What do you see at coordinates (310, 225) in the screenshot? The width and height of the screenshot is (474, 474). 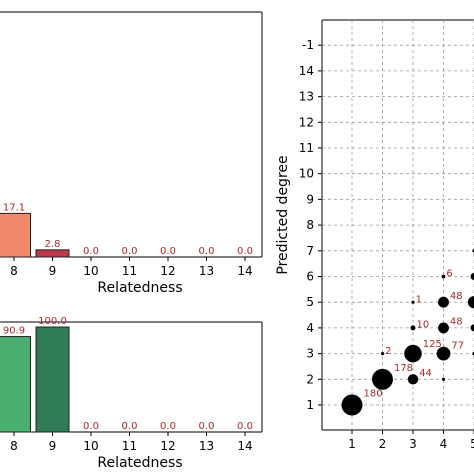 I see `y-tick-label: 8` at bounding box center [310, 225].